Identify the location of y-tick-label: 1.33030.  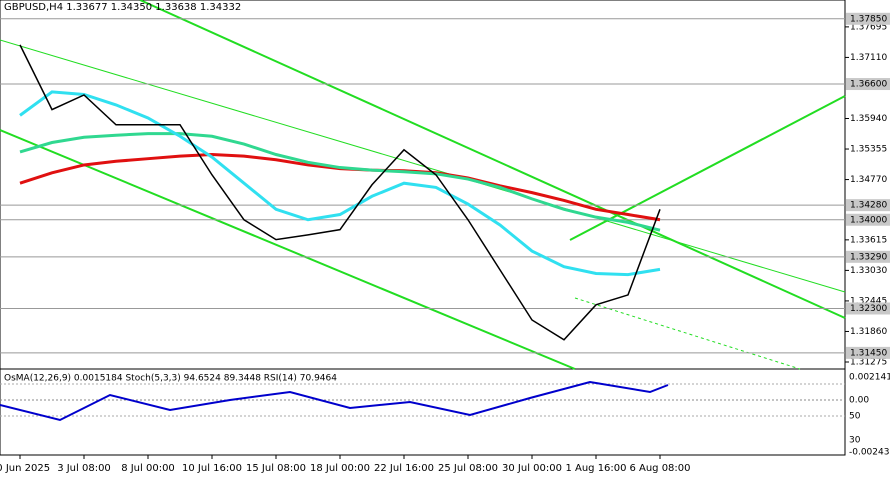
(868, 271).